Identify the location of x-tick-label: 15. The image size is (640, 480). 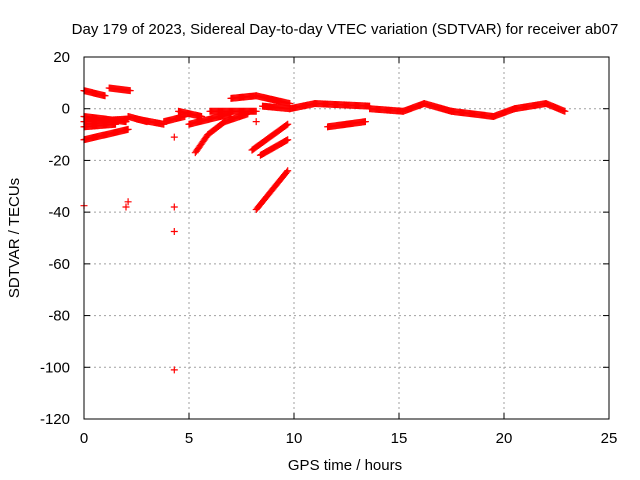
(399, 438).